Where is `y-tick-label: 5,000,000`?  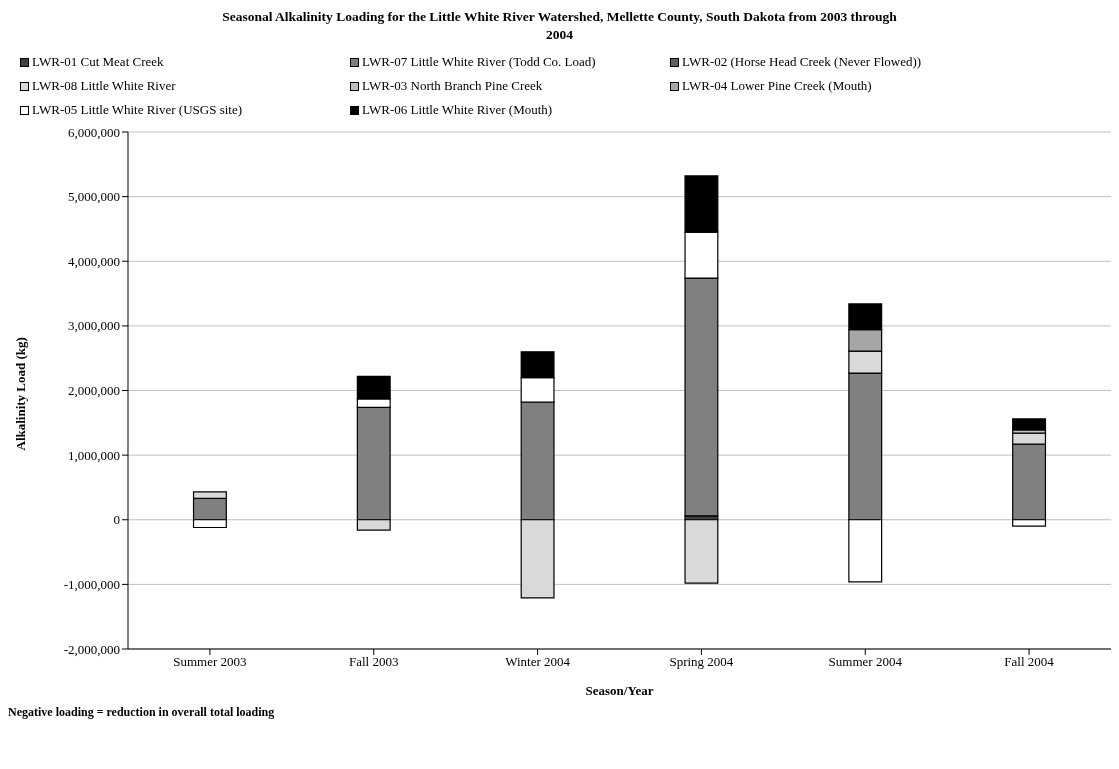
y-tick-label: 5,000,000 is located at coordinates (94, 197).